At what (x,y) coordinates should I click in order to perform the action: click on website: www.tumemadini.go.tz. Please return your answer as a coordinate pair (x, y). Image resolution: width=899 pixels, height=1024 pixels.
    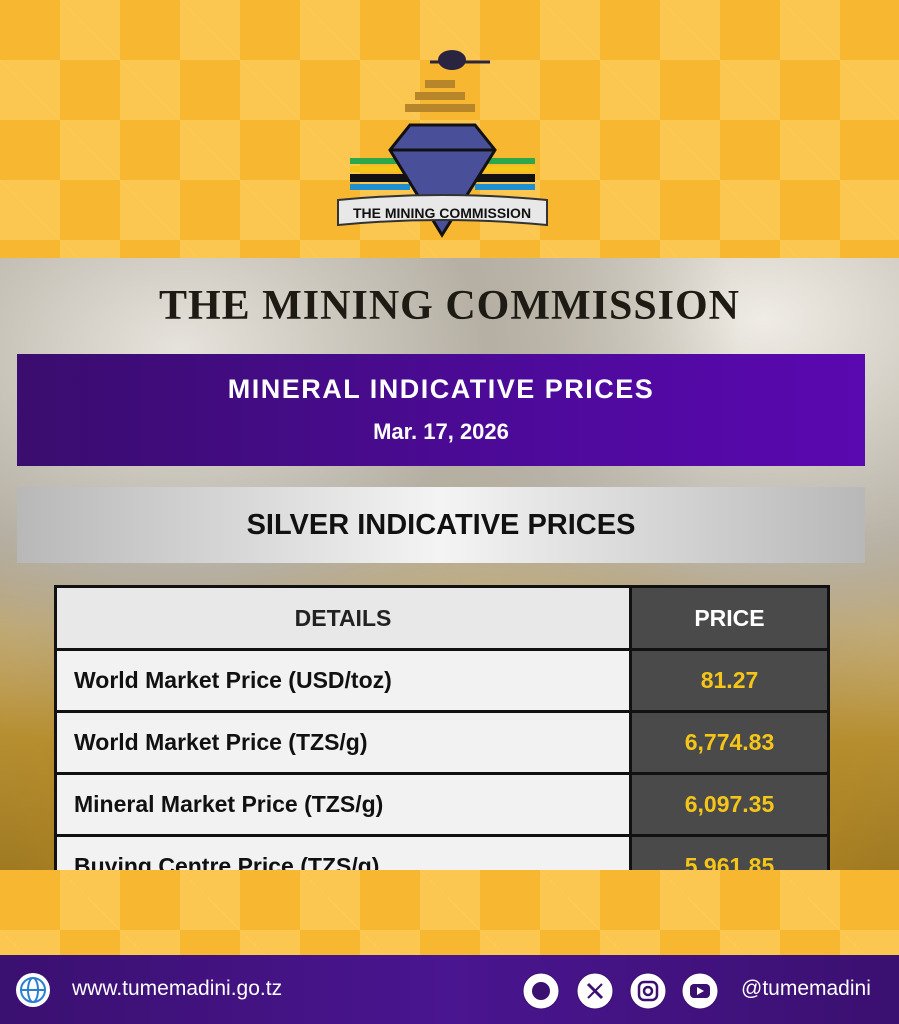
    Looking at the image, I should click on (177, 988).